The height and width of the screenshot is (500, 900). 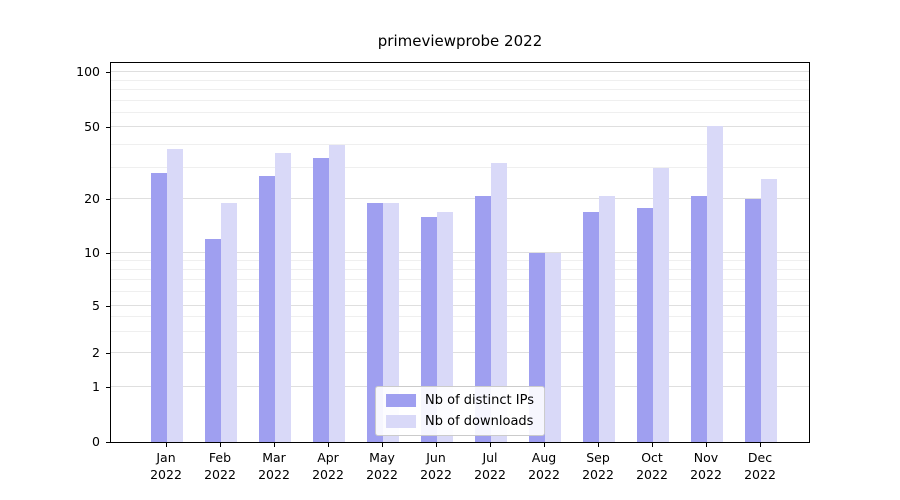 What do you see at coordinates (401, 421) in the screenshot?
I see `legend-swatch-downloads` at bounding box center [401, 421].